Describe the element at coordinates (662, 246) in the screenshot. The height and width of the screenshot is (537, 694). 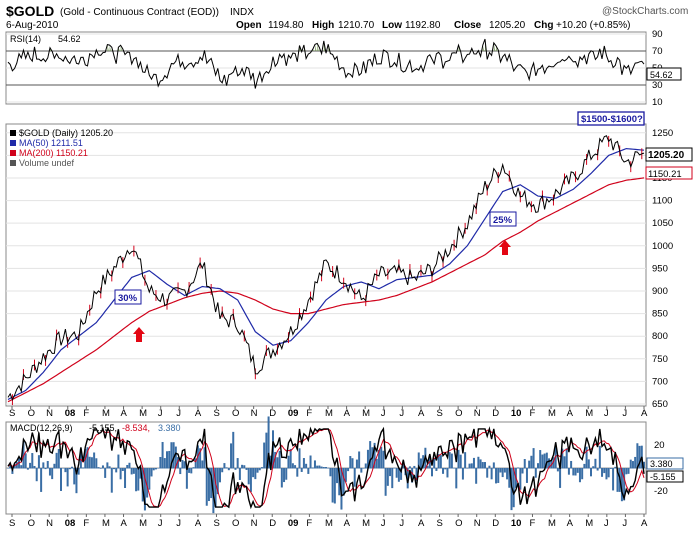
I see `price-tick-label: 1000` at that location.